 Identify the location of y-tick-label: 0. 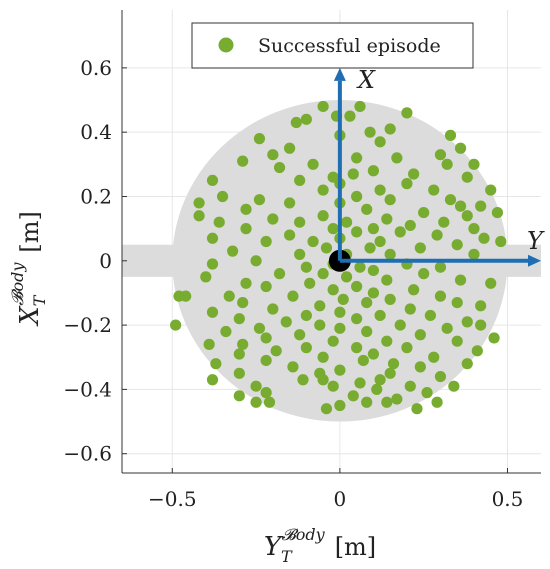
(105, 261).